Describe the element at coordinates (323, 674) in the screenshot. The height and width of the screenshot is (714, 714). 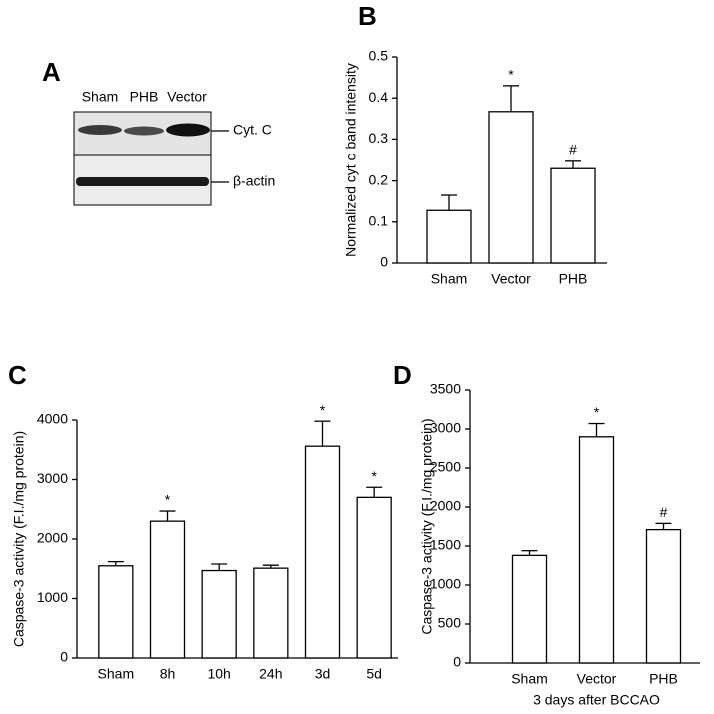
I see `x-tick-label: 3d` at that location.